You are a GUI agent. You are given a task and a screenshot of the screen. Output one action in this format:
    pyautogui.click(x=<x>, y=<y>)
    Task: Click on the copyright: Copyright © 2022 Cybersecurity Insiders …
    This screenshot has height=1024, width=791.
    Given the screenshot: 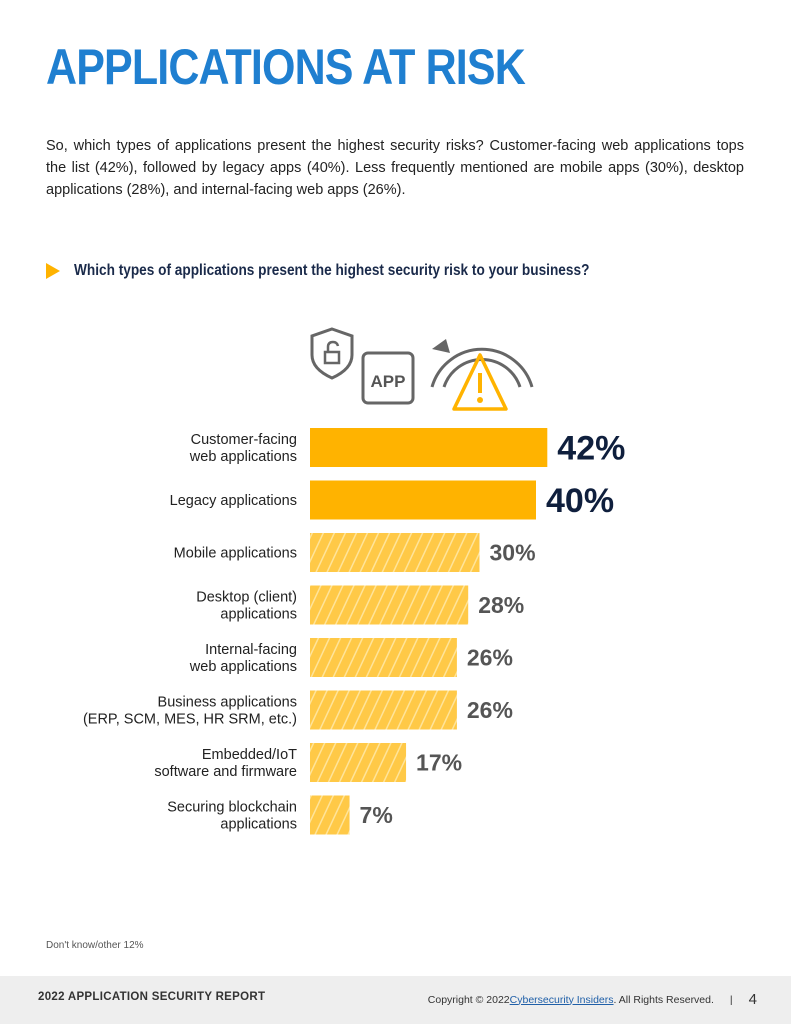 What is the action you would take?
    pyautogui.click(x=592, y=999)
    